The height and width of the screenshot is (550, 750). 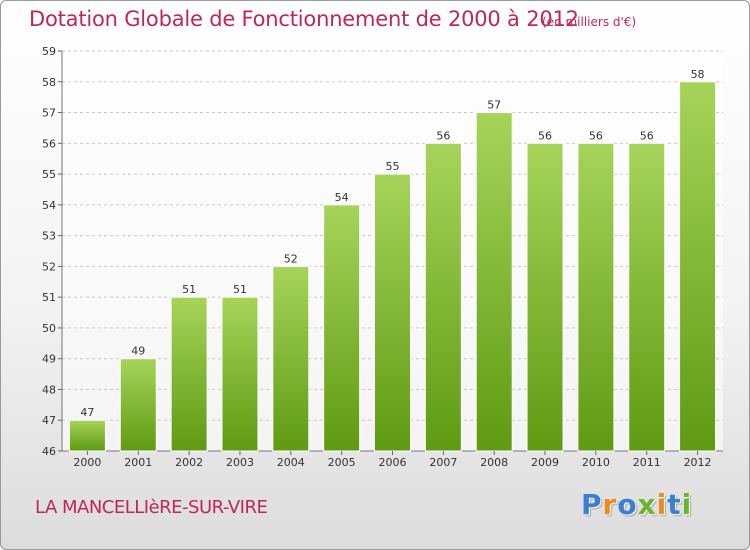 What do you see at coordinates (393, 462) in the screenshot?
I see `x-tick-label: 2006` at bounding box center [393, 462].